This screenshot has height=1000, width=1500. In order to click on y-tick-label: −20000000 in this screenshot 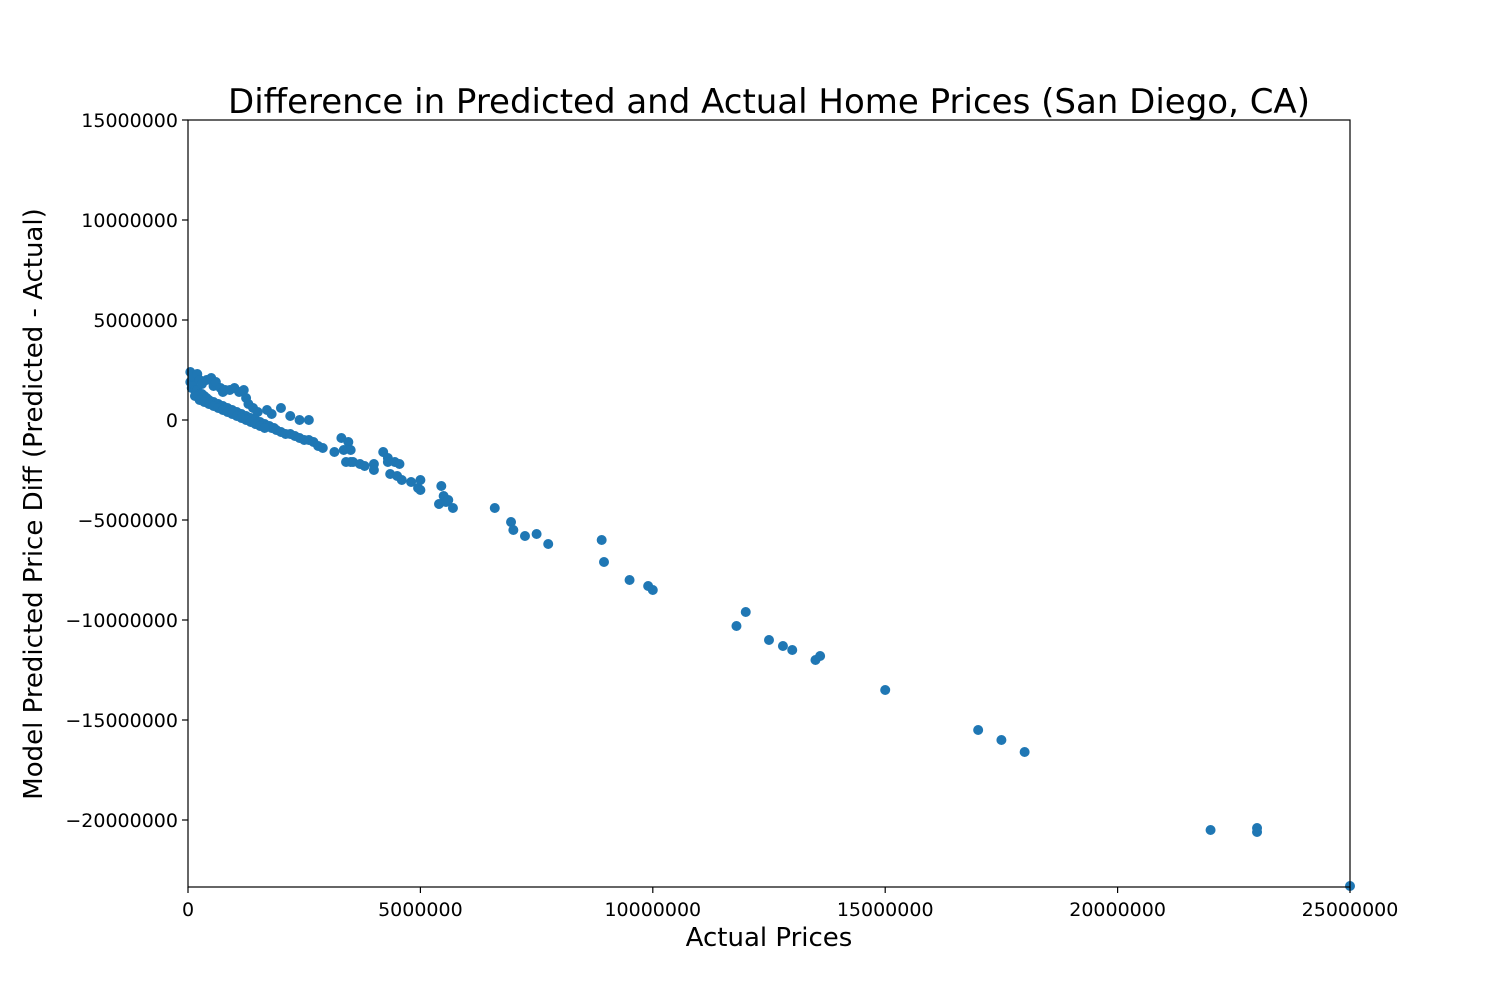, I will do `click(121, 821)`.